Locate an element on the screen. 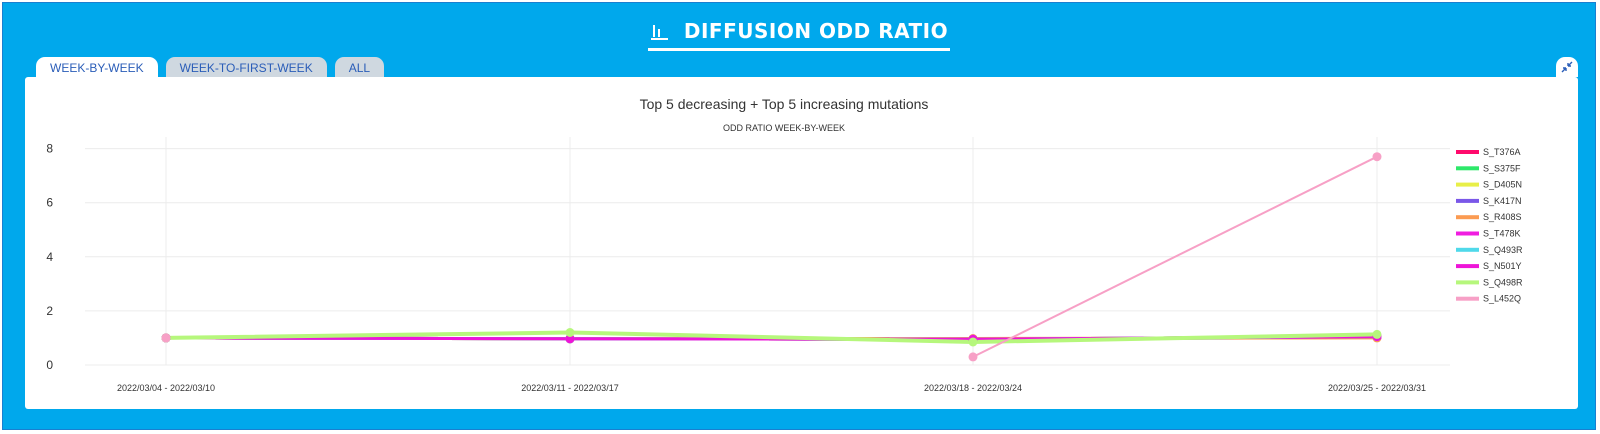 The image size is (1600, 434). legend-label: S_N501Y is located at coordinates (1502, 266).